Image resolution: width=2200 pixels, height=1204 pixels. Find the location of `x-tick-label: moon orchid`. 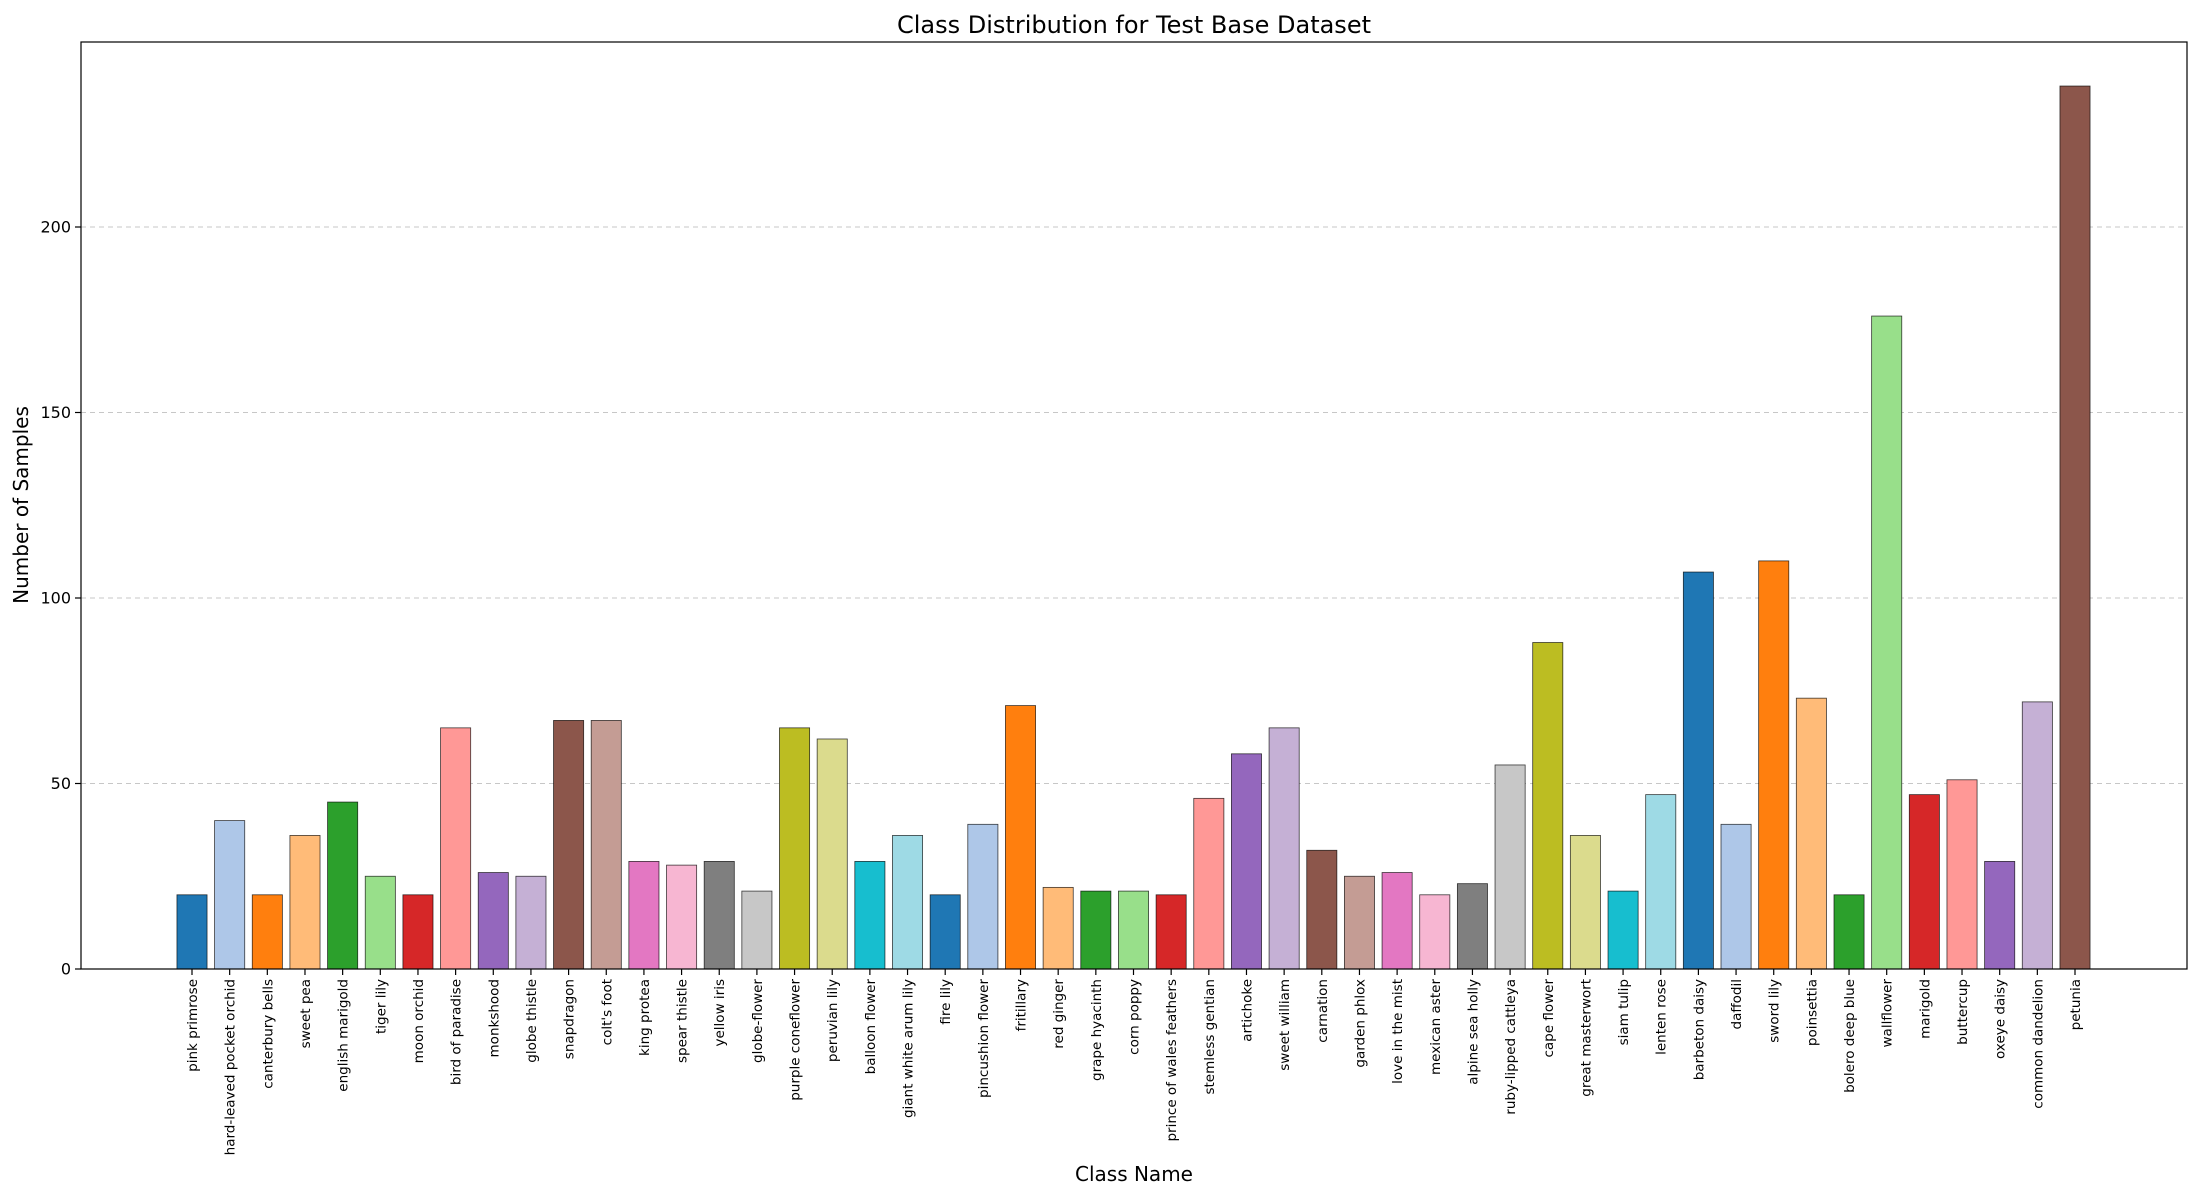

x-tick-label: moon orchid is located at coordinates (419, 1021).